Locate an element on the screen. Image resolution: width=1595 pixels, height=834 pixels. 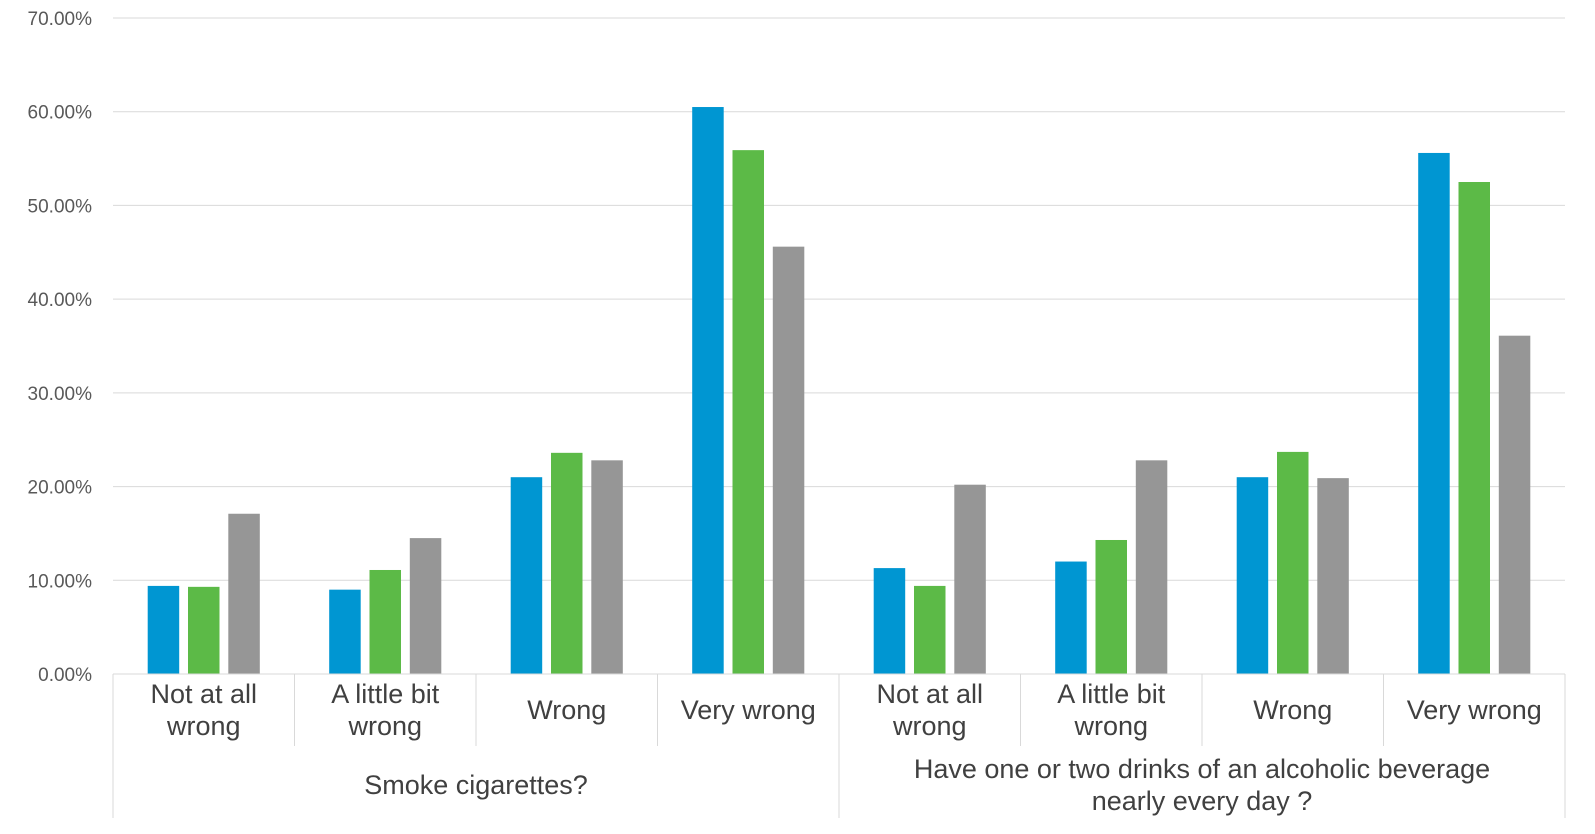
y-tick-label: 30.00% is located at coordinates (60, 394).